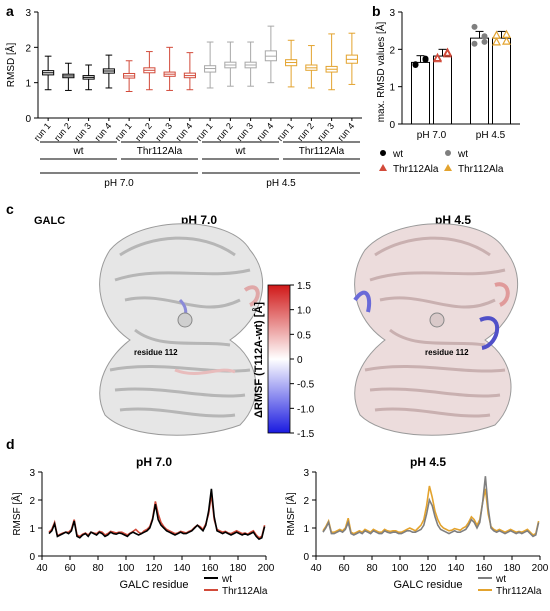 This screenshot has width=550, height=611. Describe the element at coordinates (306, 434) in the screenshot. I see `colorbar-tick-label: -1.5` at that location.